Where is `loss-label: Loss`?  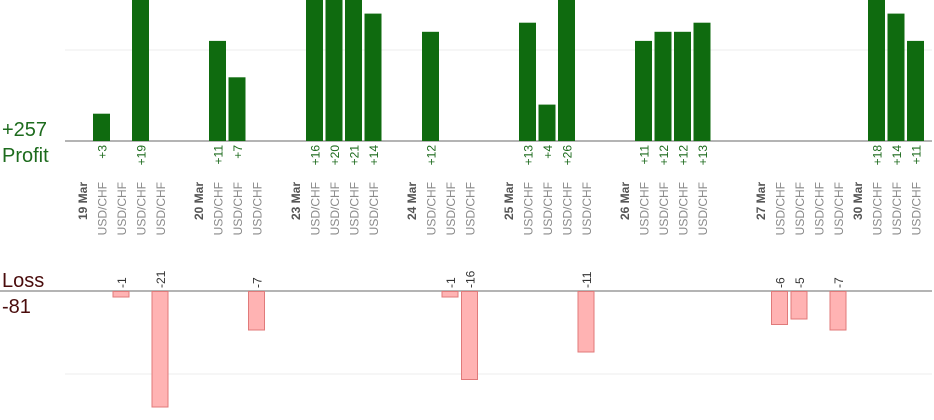
loss-label: Loss is located at coordinates (23, 281).